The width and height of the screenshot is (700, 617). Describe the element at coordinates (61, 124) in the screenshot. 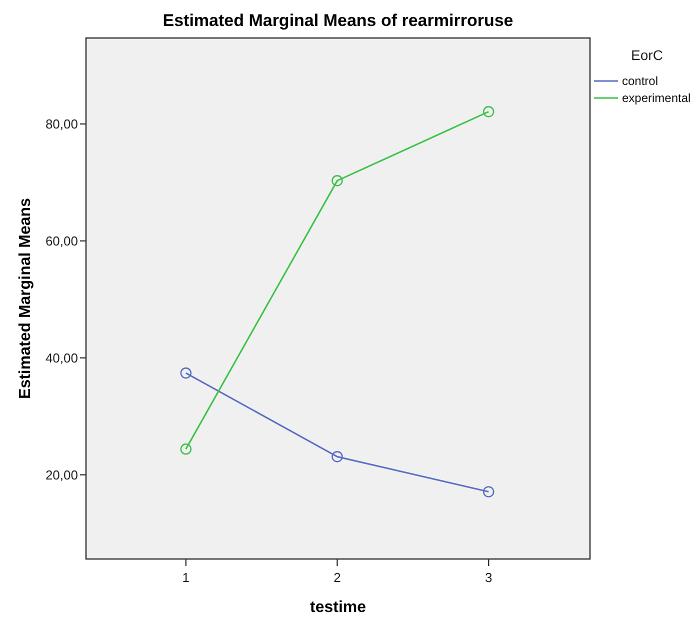

I see `y-tick-label: 80,00` at that location.